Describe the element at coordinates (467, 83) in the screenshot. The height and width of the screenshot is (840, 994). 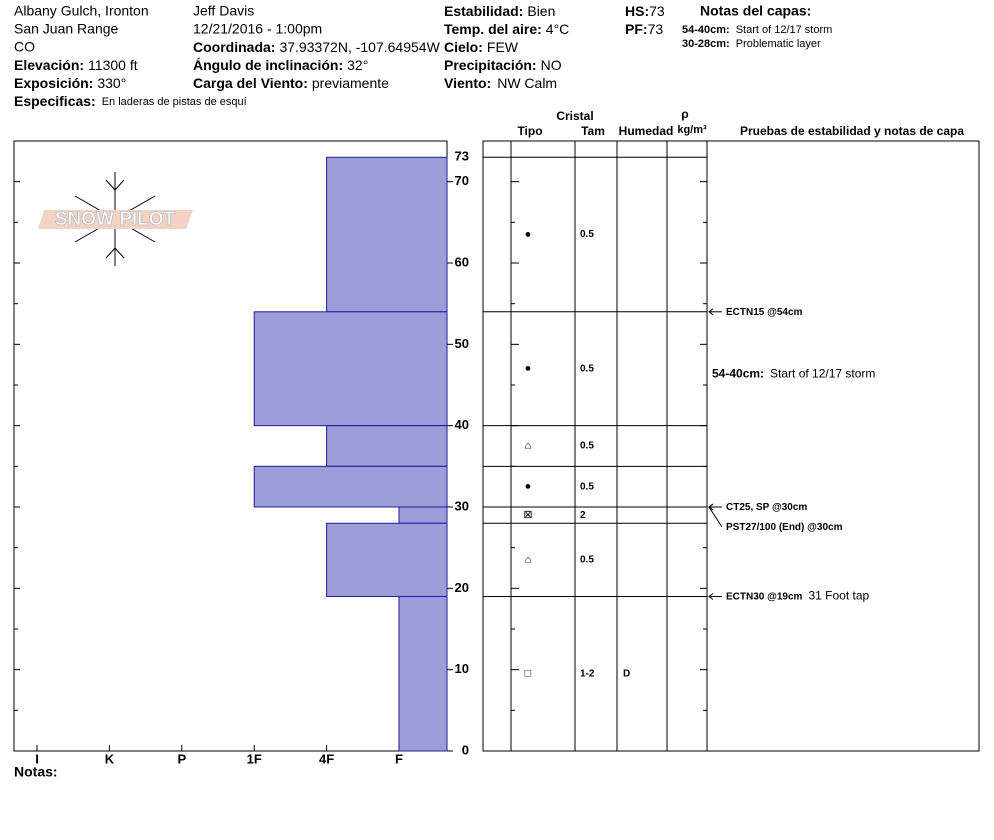
I see `label: Viento:` at that location.